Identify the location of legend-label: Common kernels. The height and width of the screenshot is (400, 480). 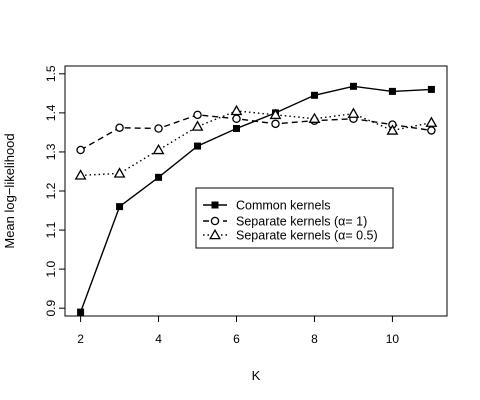
(283, 206).